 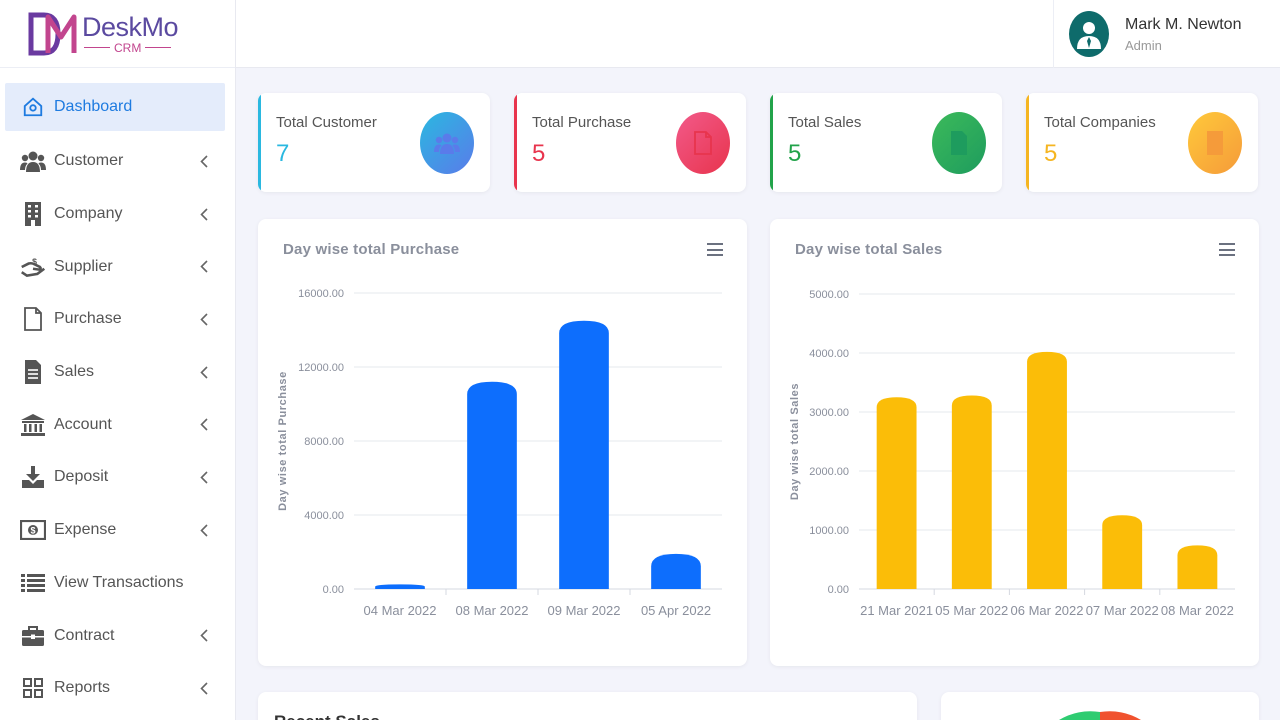 What do you see at coordinates (326, 122) in the screenshot?
I see `stat-title: Total Customer` at bounding box center [326, 122].